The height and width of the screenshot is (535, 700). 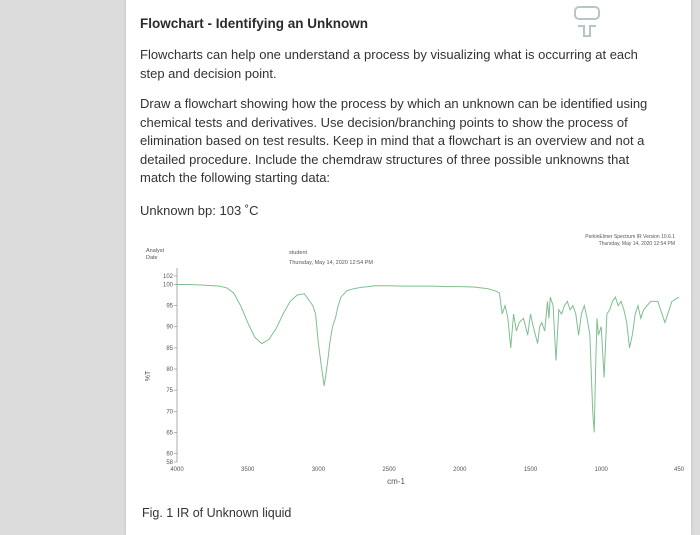 What do you see at coordinates (396, 481) in the screenshot?
I see `x-axis-label: cm-1` at bounding box center [396, 481].